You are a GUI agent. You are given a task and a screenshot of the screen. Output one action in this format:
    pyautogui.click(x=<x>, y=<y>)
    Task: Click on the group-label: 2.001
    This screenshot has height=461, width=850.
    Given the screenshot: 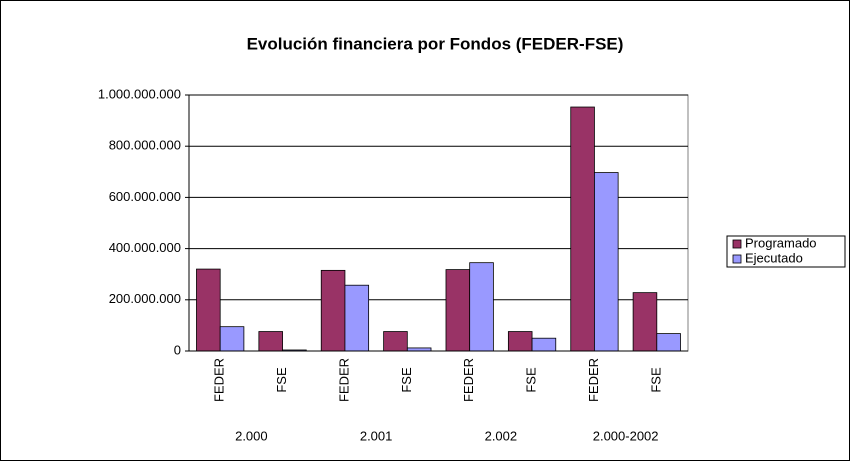 What is the action you would take?
    pyautogui.click(x=376, y=435)
    